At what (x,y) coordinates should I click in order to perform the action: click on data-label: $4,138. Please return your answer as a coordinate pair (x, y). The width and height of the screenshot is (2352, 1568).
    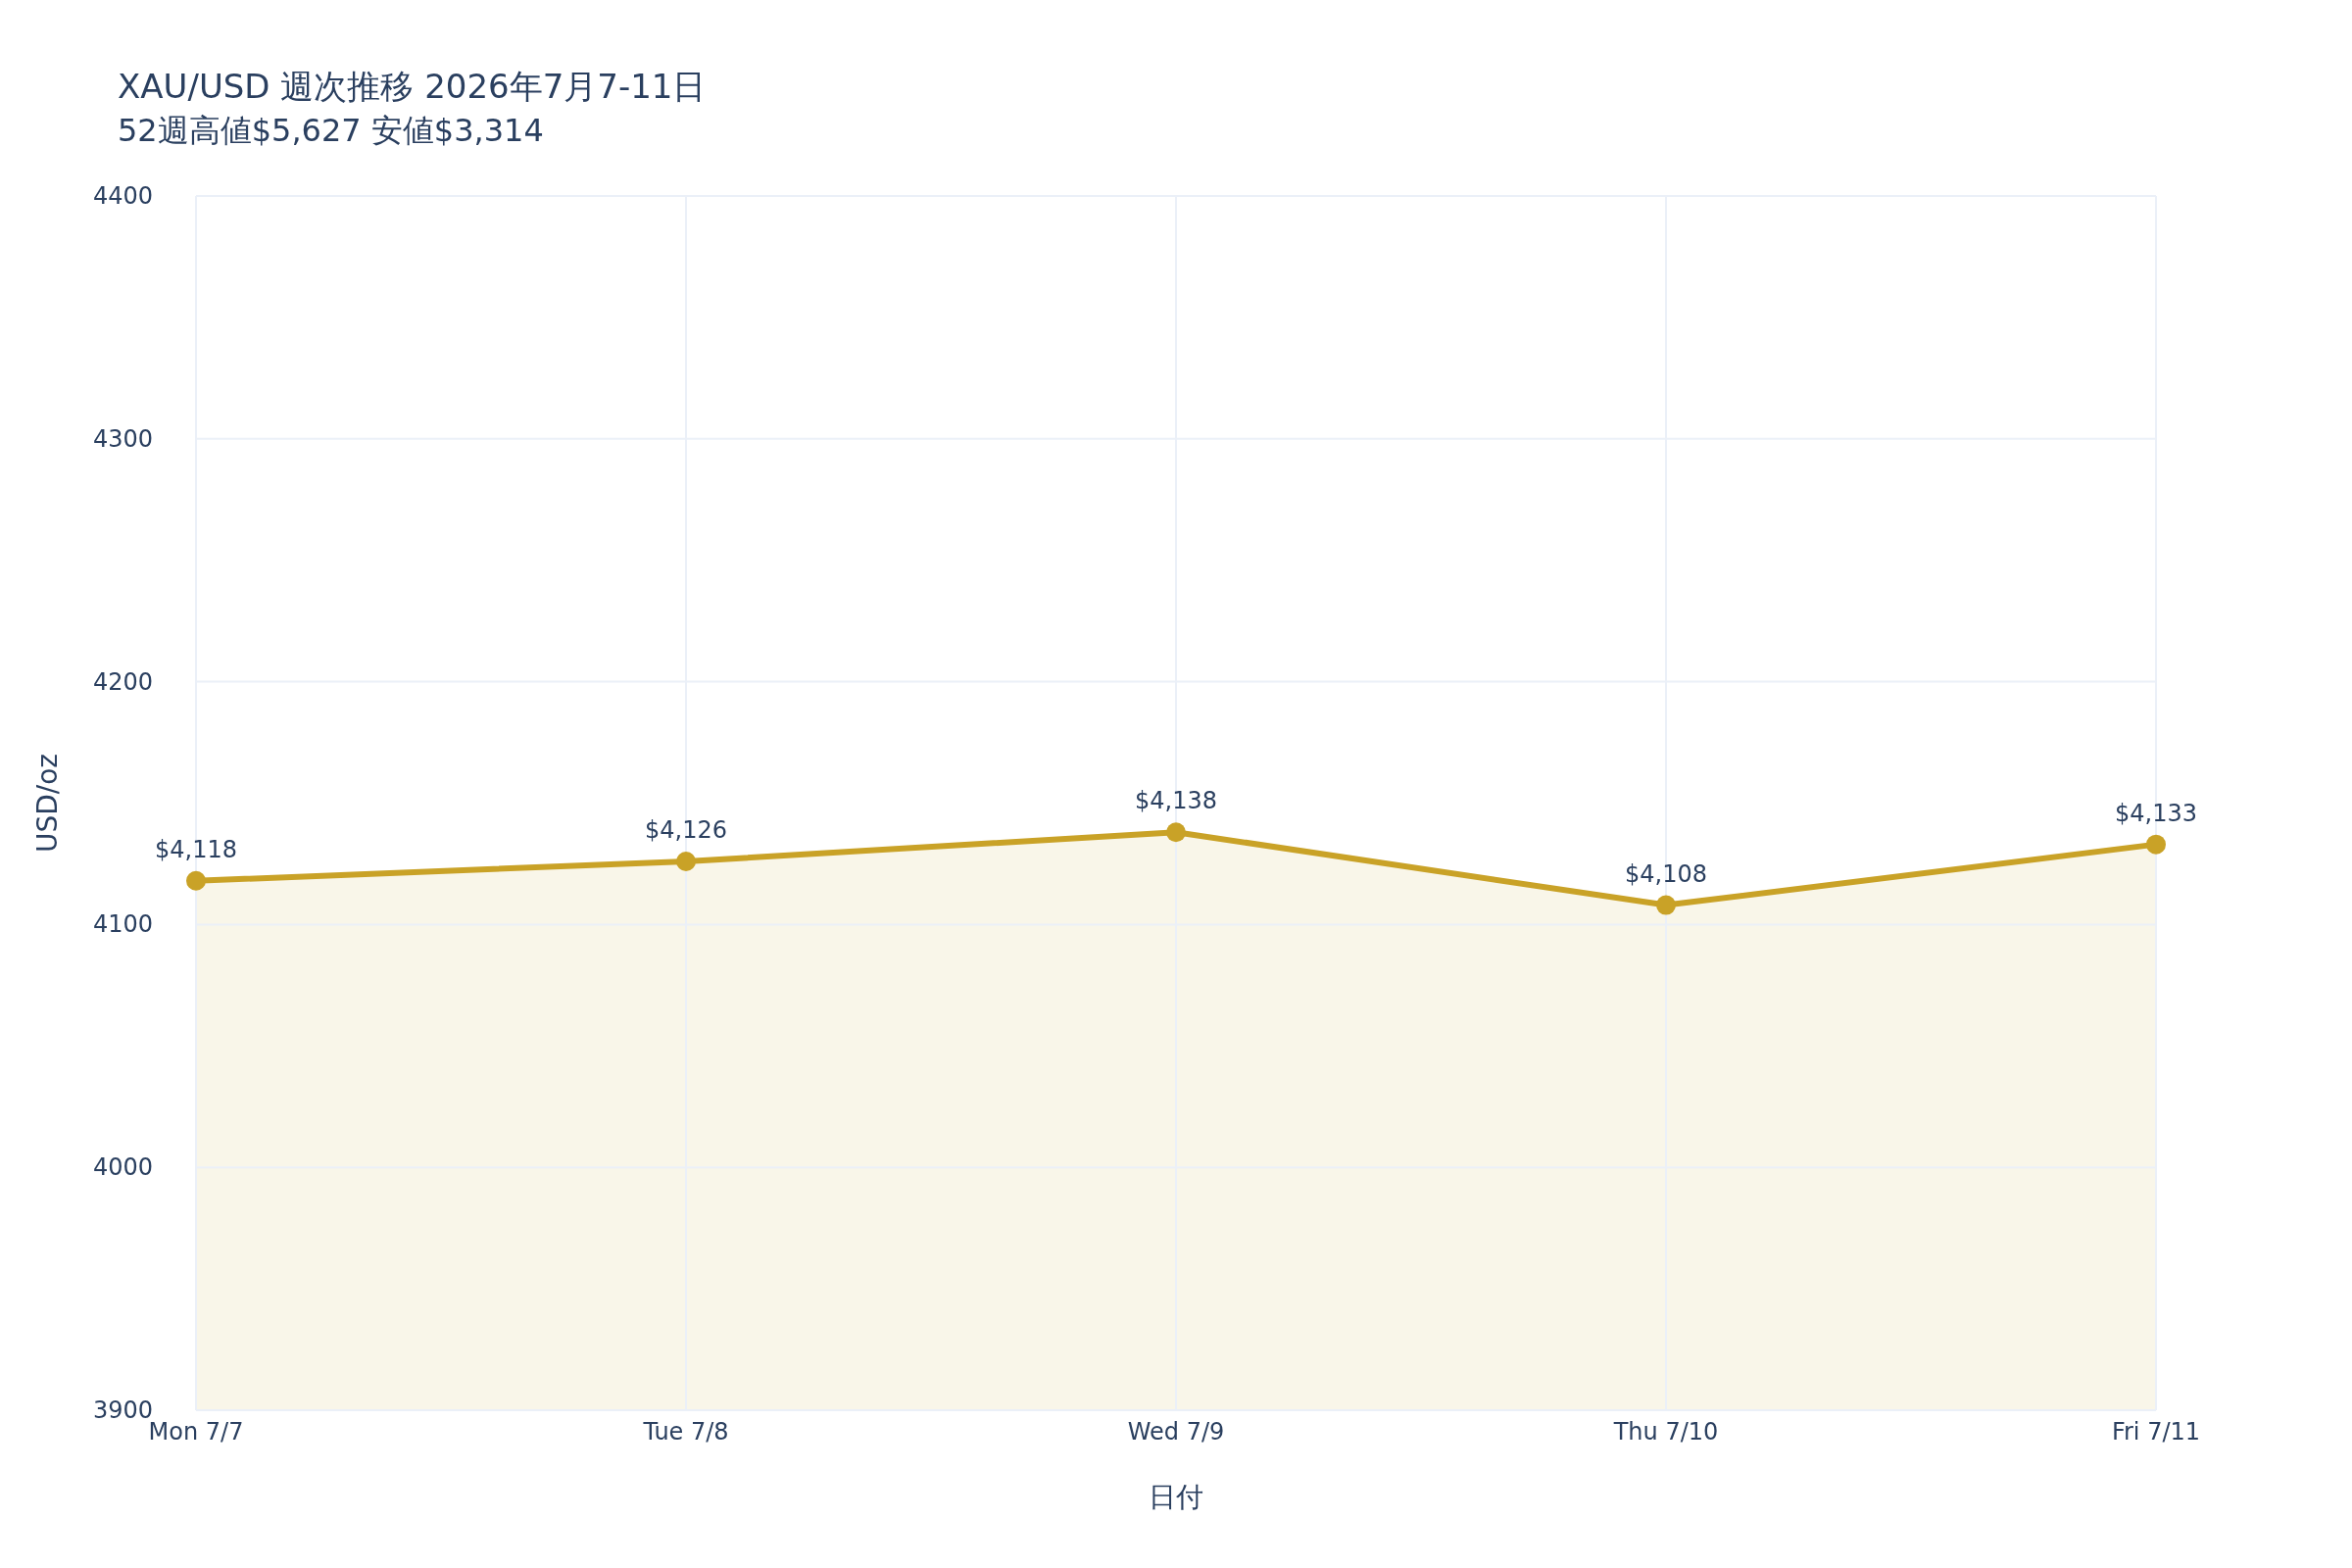
    Looking at the image, I should click on (1176, 801).